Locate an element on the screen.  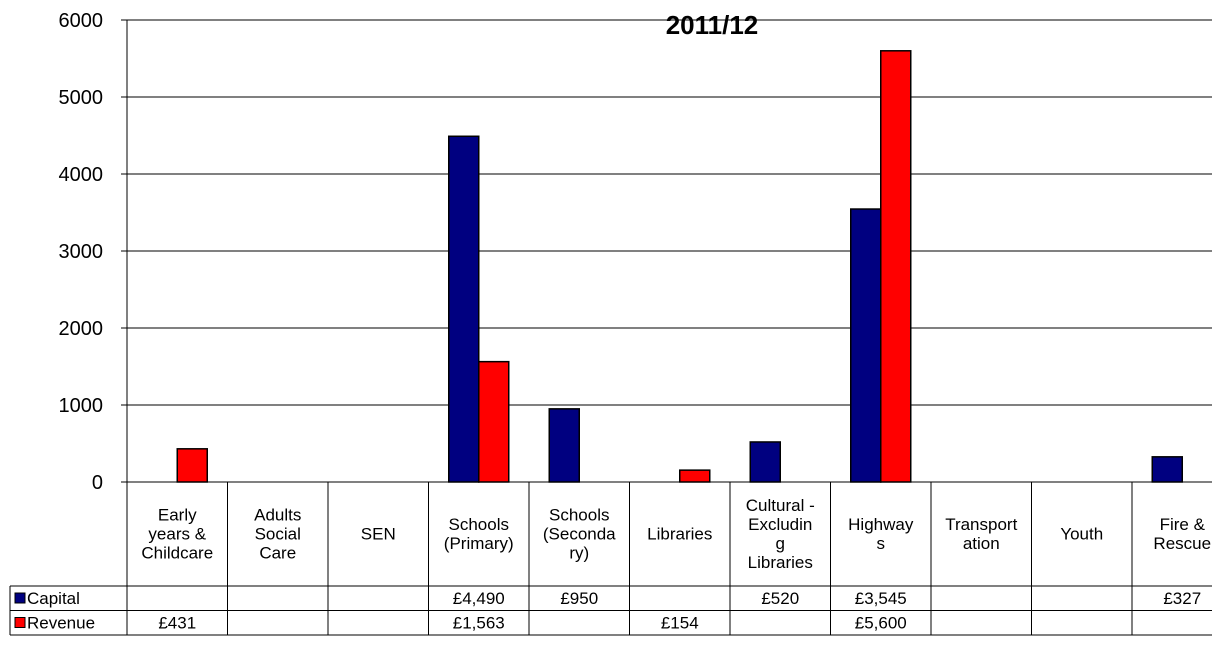
data-label: £5,600 is located at coordinates (881, 623).